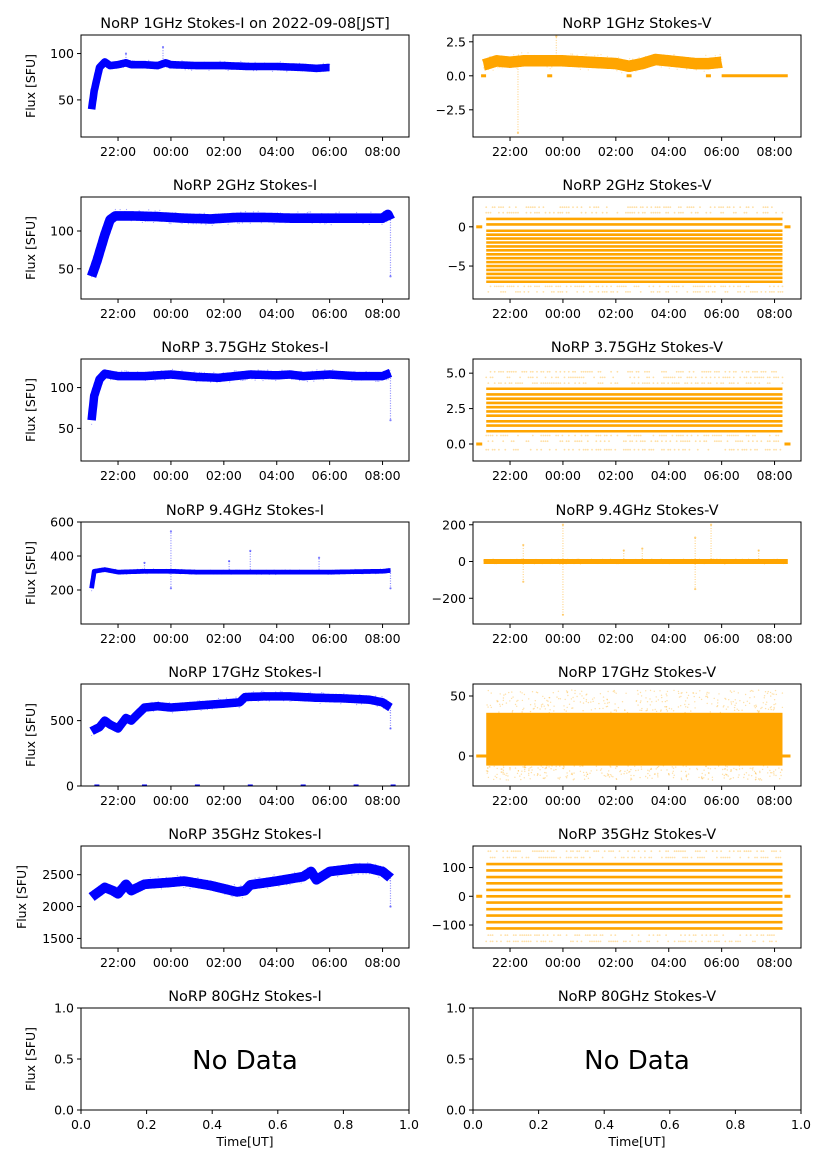 This screenshot has height=1169, width=827. I want to click on y-tick-label: 2.5, so click(456, 408).